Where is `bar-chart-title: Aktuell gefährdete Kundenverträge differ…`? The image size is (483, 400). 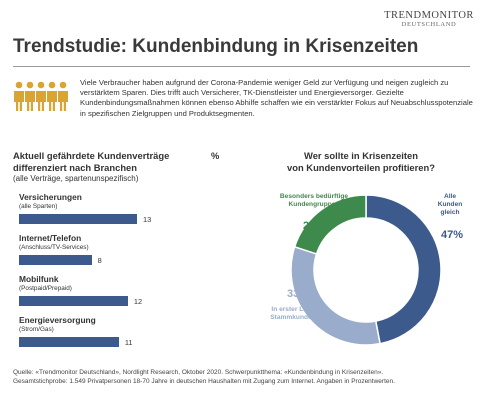 bar-chart-title: Aktuell gefährdete Kundenverträge differ… is located at coordinates (113, 161).